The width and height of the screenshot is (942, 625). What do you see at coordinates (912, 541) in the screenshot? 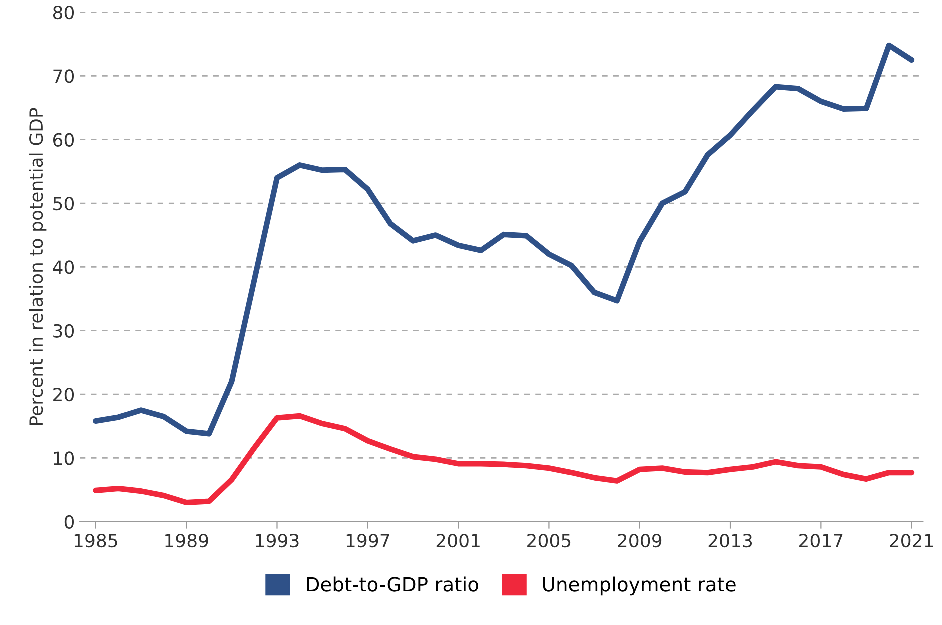
I see `x-tick-label: 2021` at bounding box center [912, 541].